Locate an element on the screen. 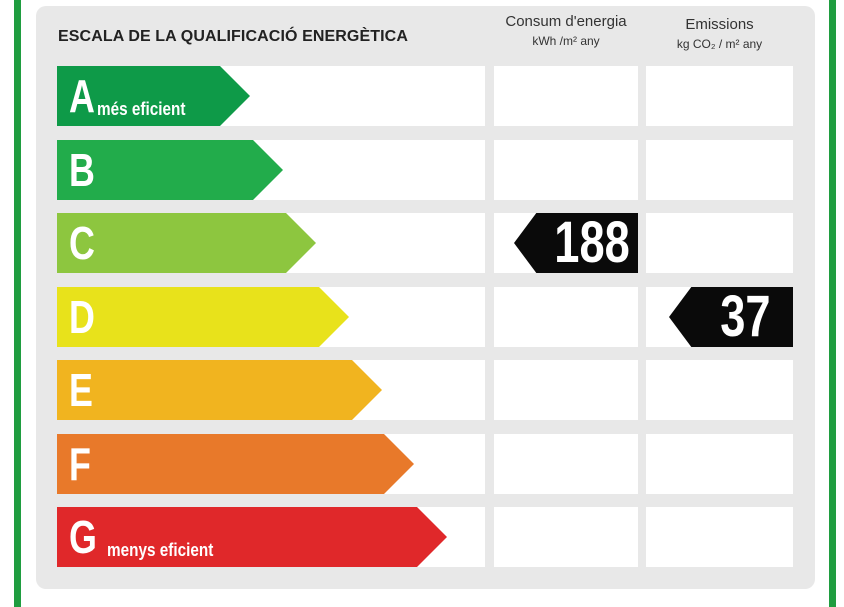 The width and height of the screenshot is (844, 607). label-title: ESCALA DE LA QUALIFICACIÓ ENERGÈTICA is located at coordinates (233, 36).